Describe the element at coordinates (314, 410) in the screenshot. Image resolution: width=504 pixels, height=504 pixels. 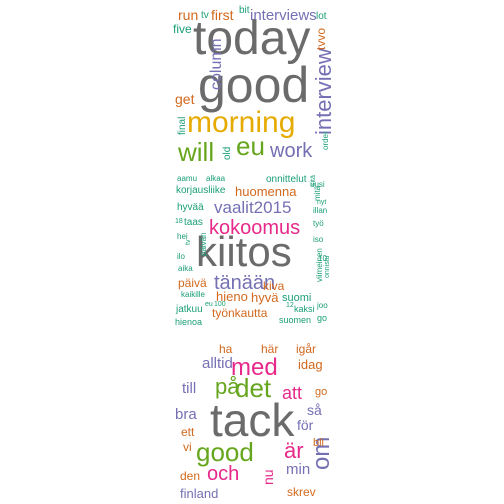
I see `swedish-cloud-word: så` at that location.